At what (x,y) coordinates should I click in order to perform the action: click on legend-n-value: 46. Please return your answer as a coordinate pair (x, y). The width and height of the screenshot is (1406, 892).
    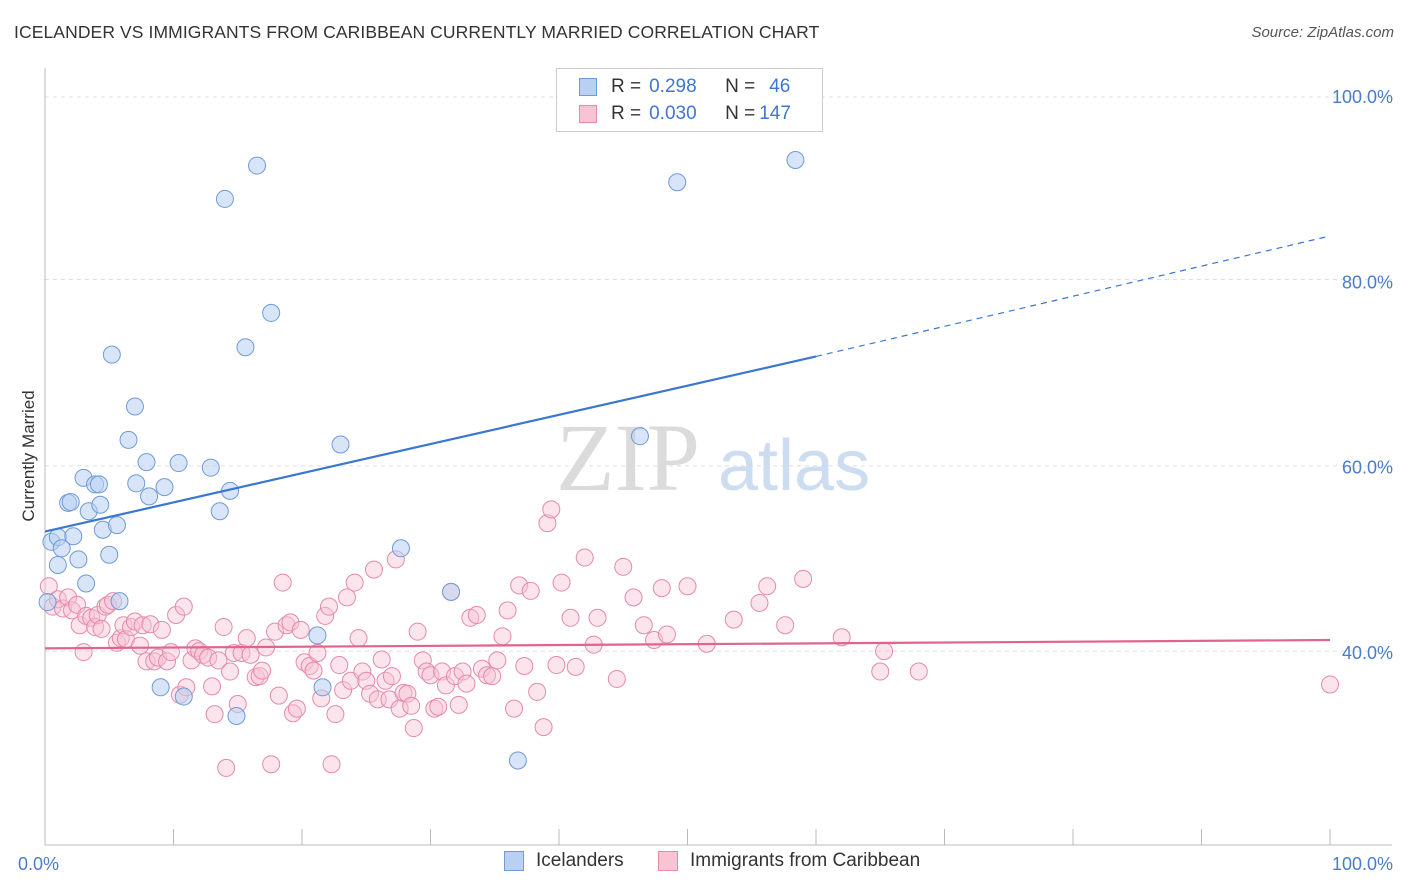
    Looking at the image, I should click on (780, 86).